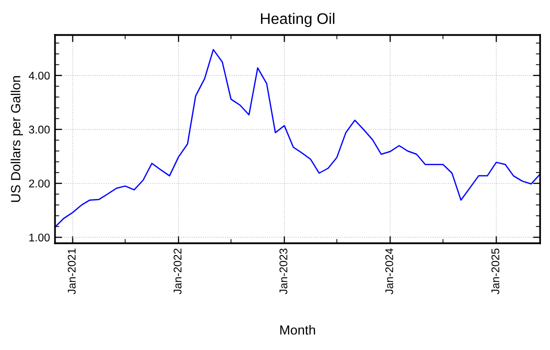  I want to click on x-axis-title: Month, so click(298, 329).